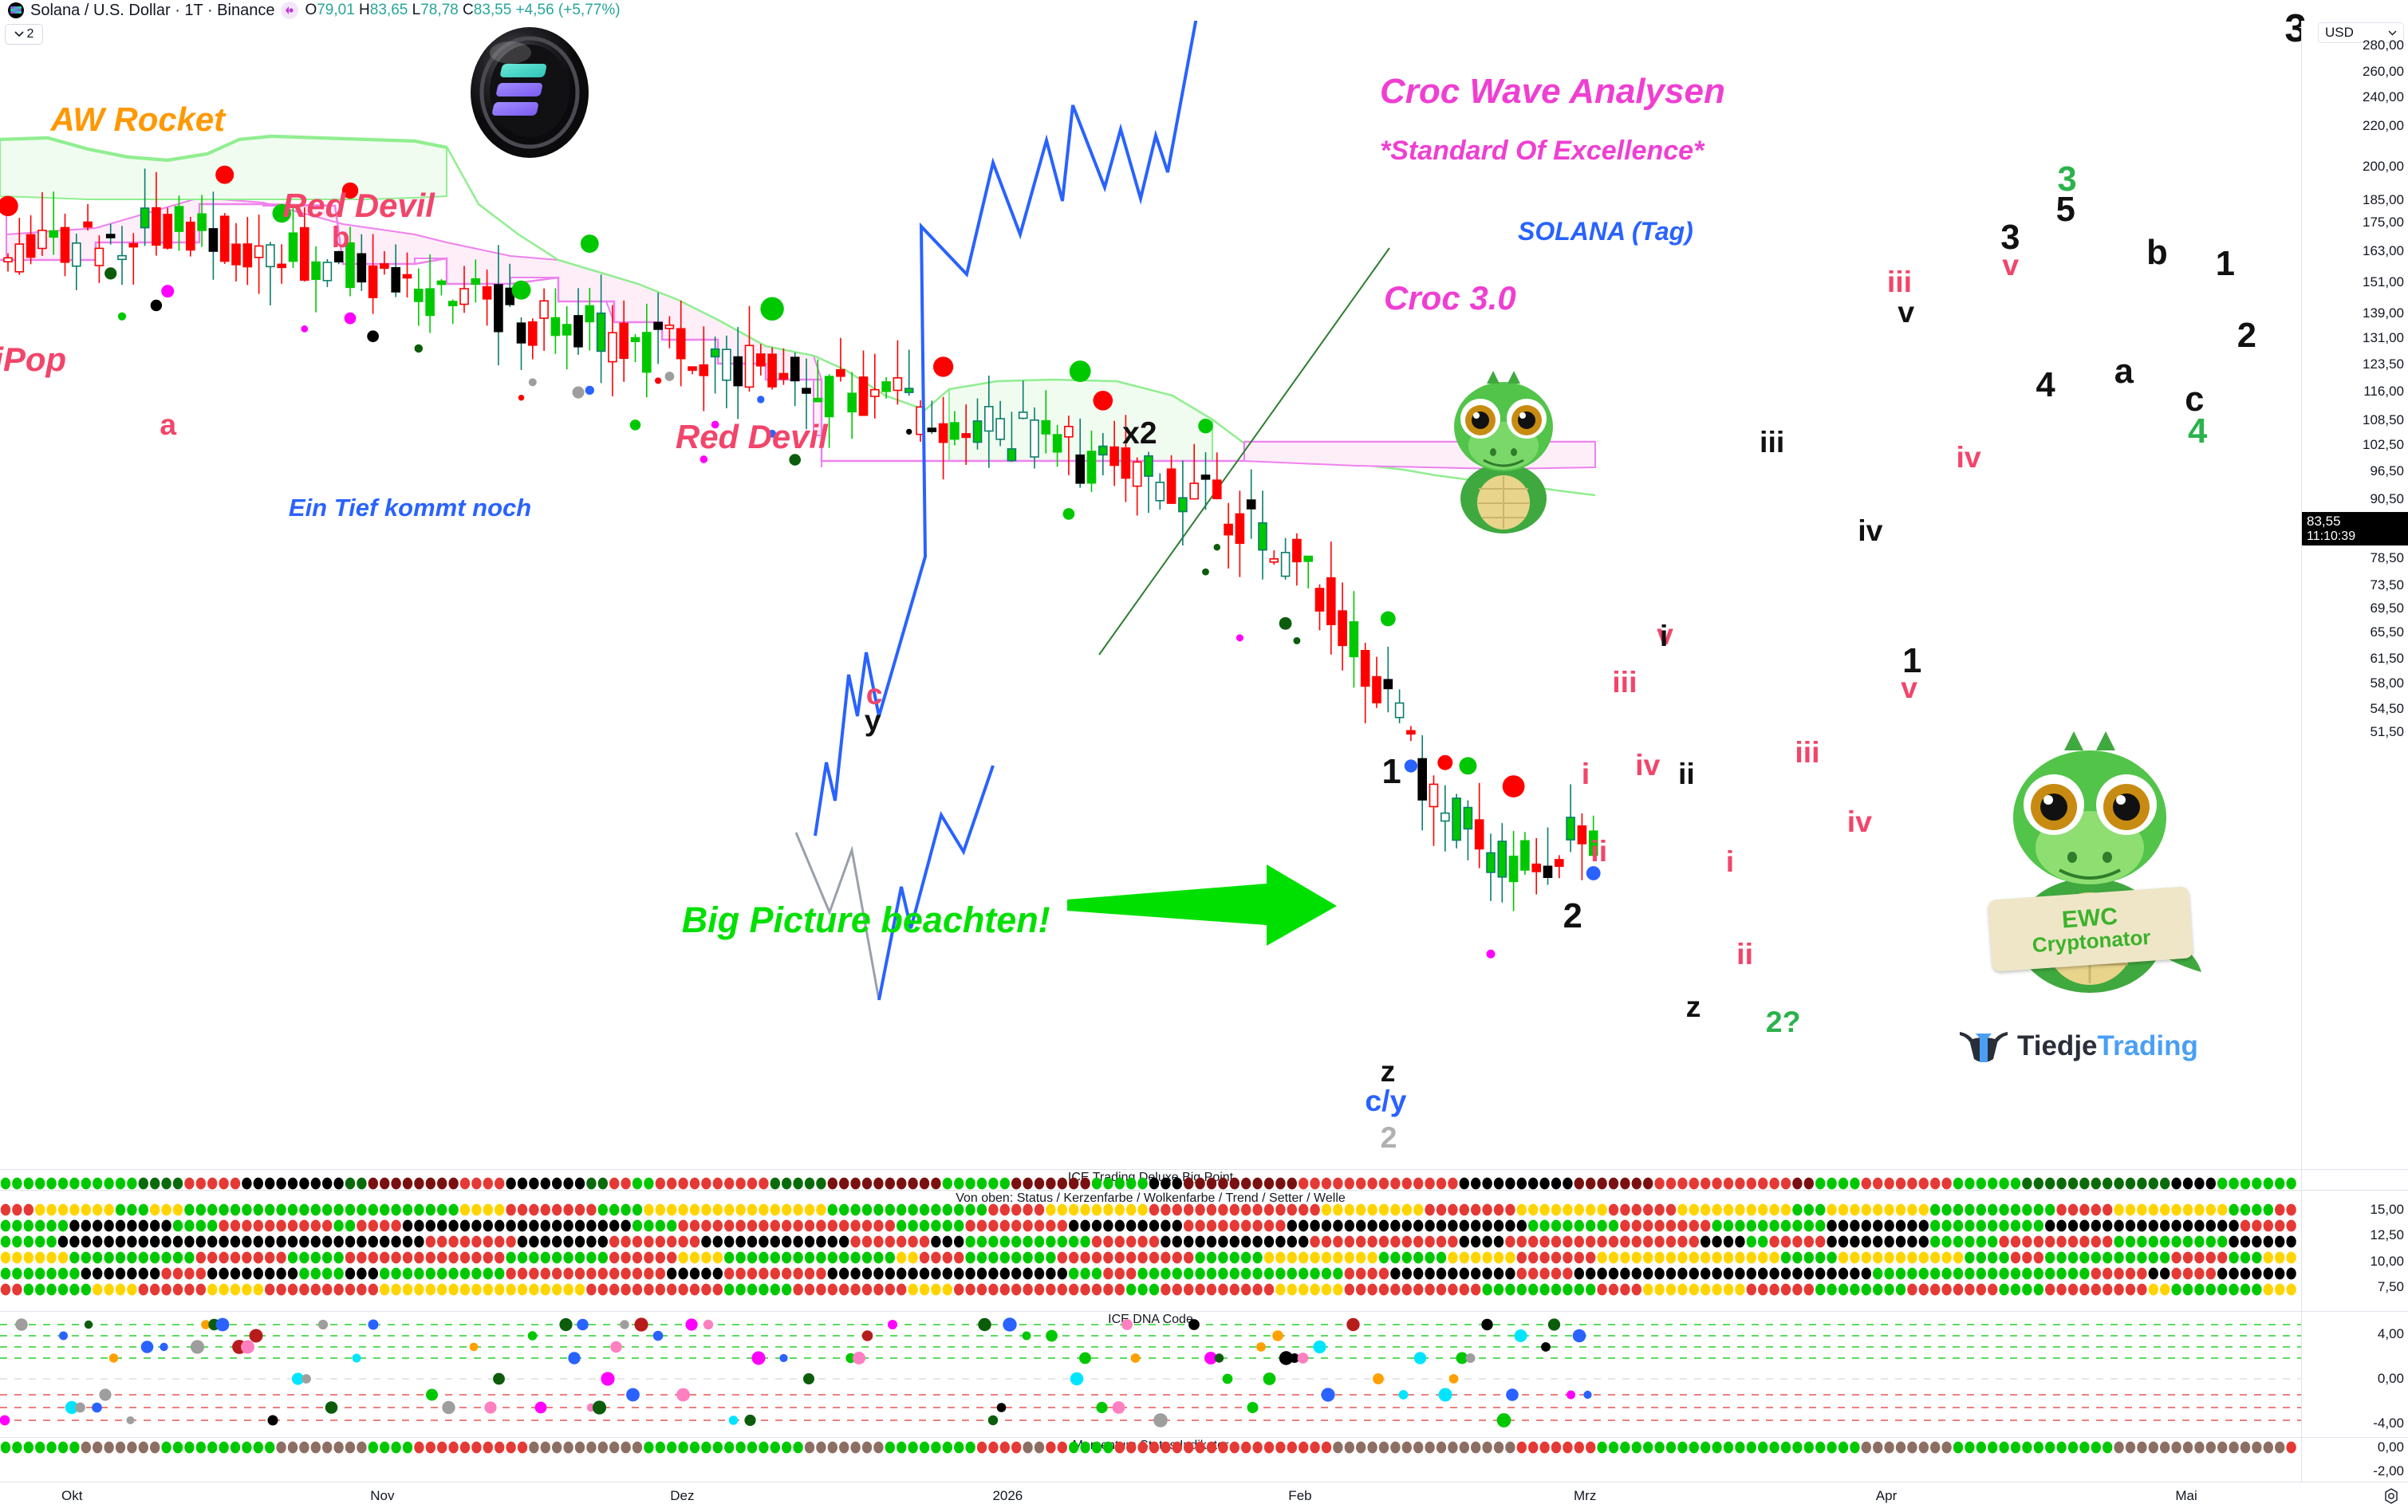  What do you see at coordinates (529, 89) in the screenshot?
I see `solana-coin-3d-icon` at bounding box center [529, 89].